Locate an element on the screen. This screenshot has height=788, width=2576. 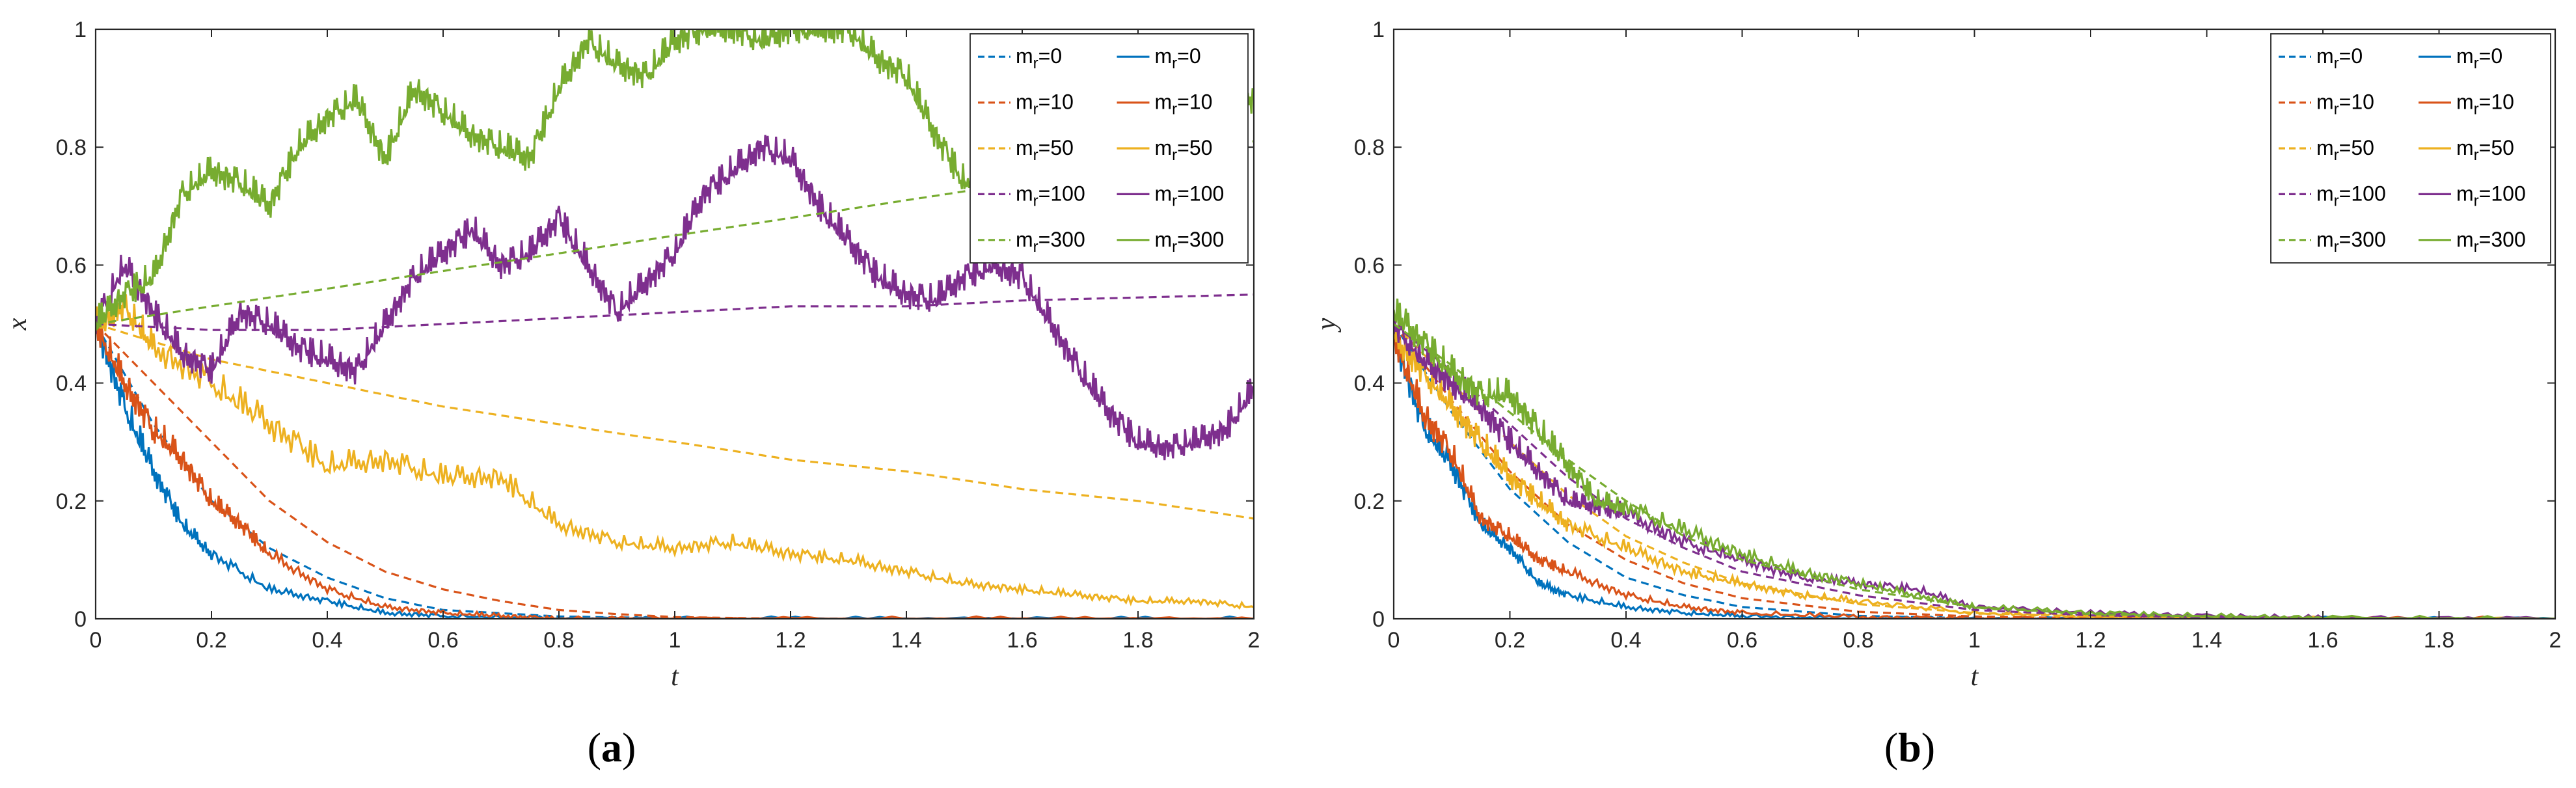
panel-label: (b) is located at coordinates (1909, 747).